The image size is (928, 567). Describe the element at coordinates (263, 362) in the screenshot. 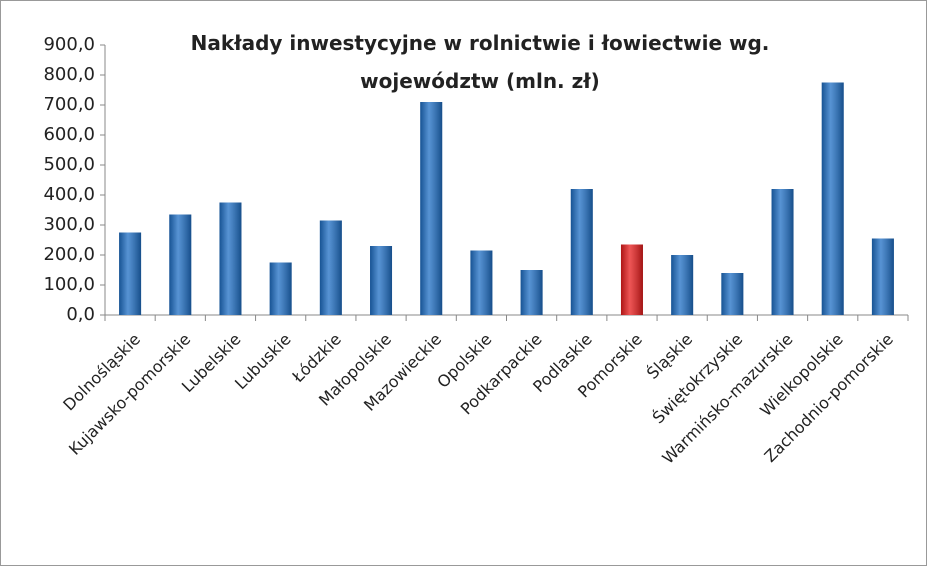

I see `x-tick-label: Lubuskie` at that location.